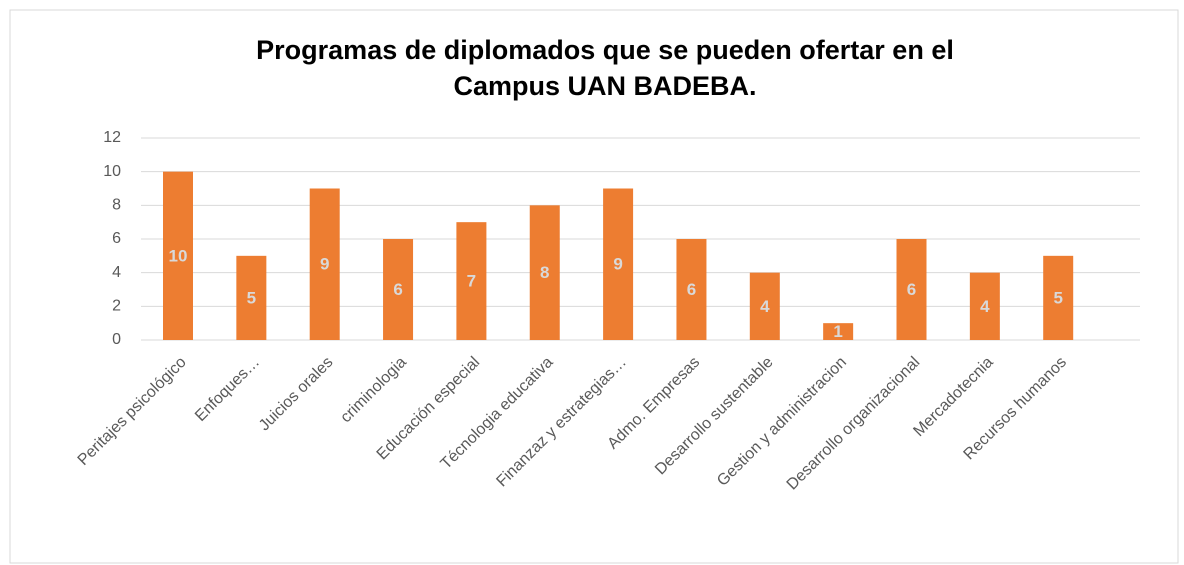  I want to click on data-label: 10, so click(178, 255).